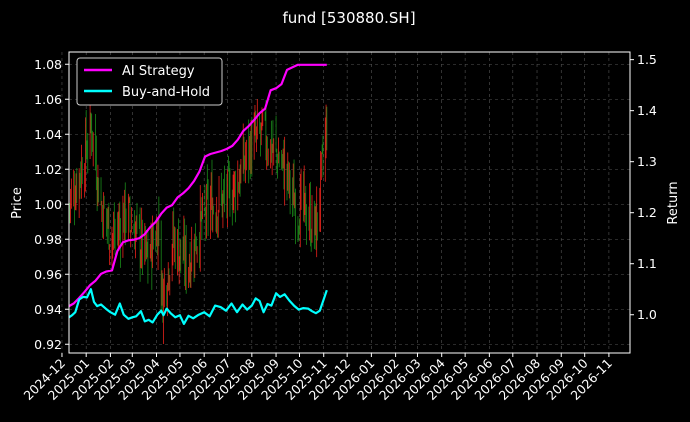  I want to click on left-y-tick-label: 1.00, so click(48, 204).